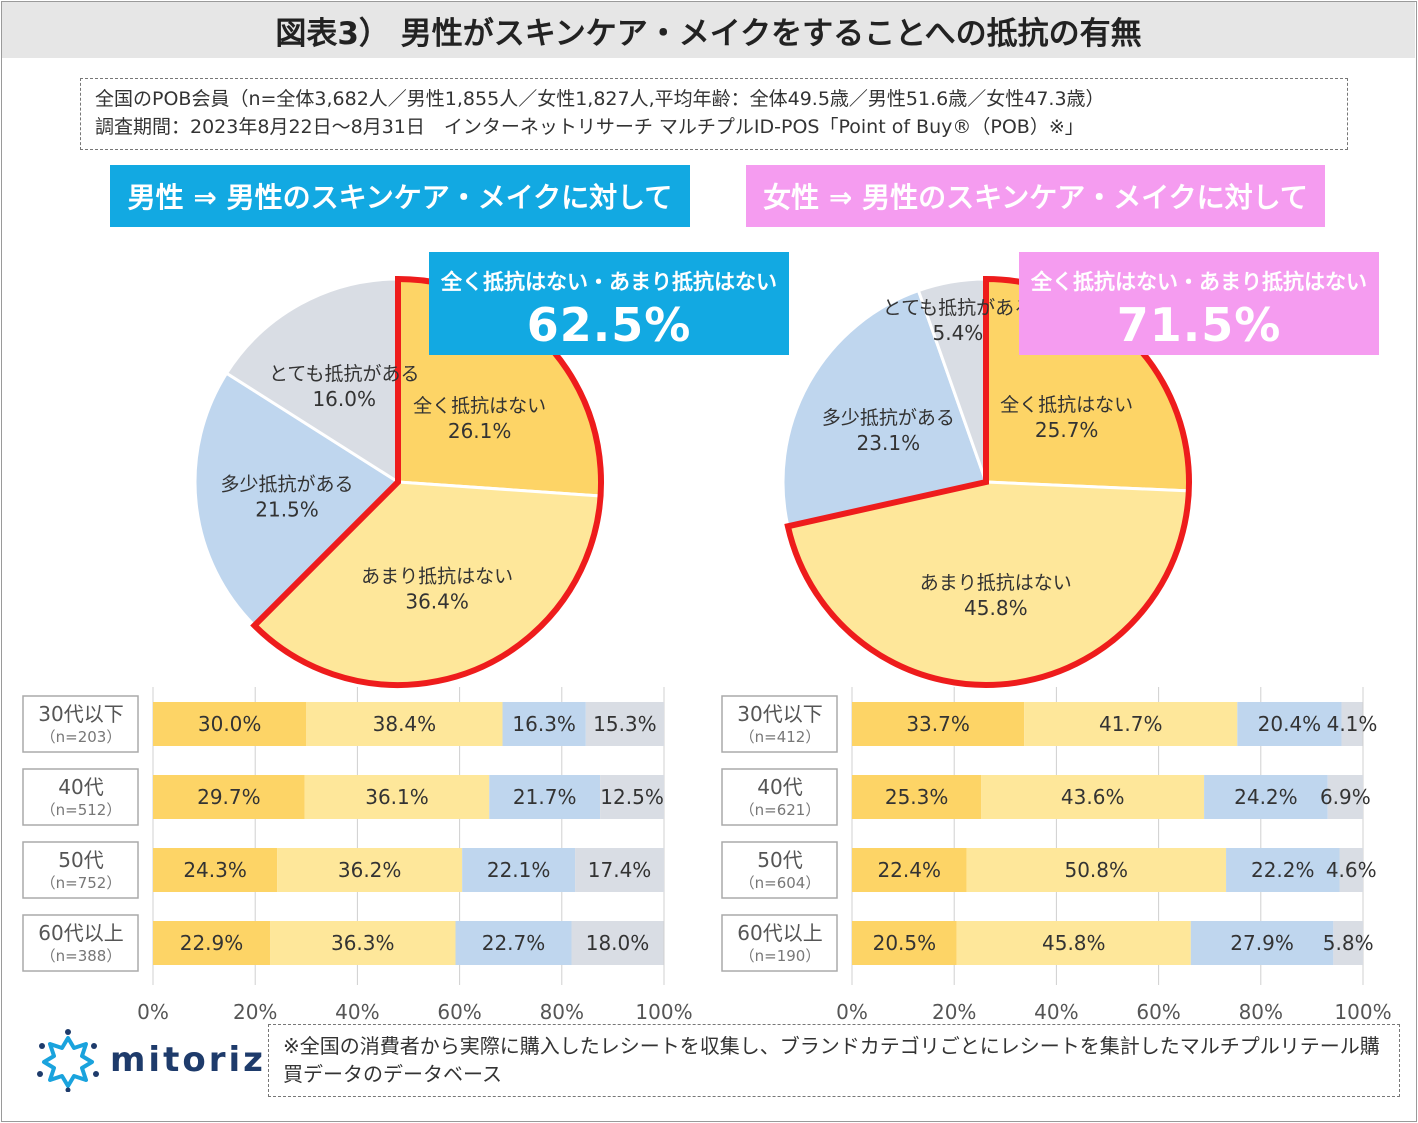  I want to click on female-bars-bar-label-2-0: 22.4%, so click(909, 870).